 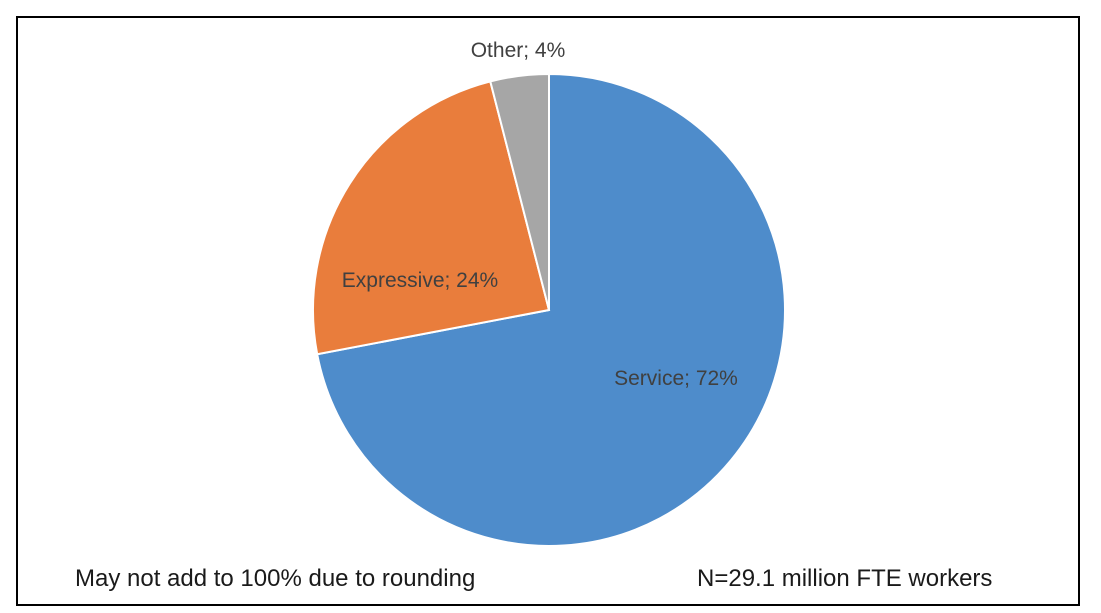 What do you see at coordinates (431, 218) in the screenshot?
I see `pie-slice-expressive` at bounding box center [431, 218].